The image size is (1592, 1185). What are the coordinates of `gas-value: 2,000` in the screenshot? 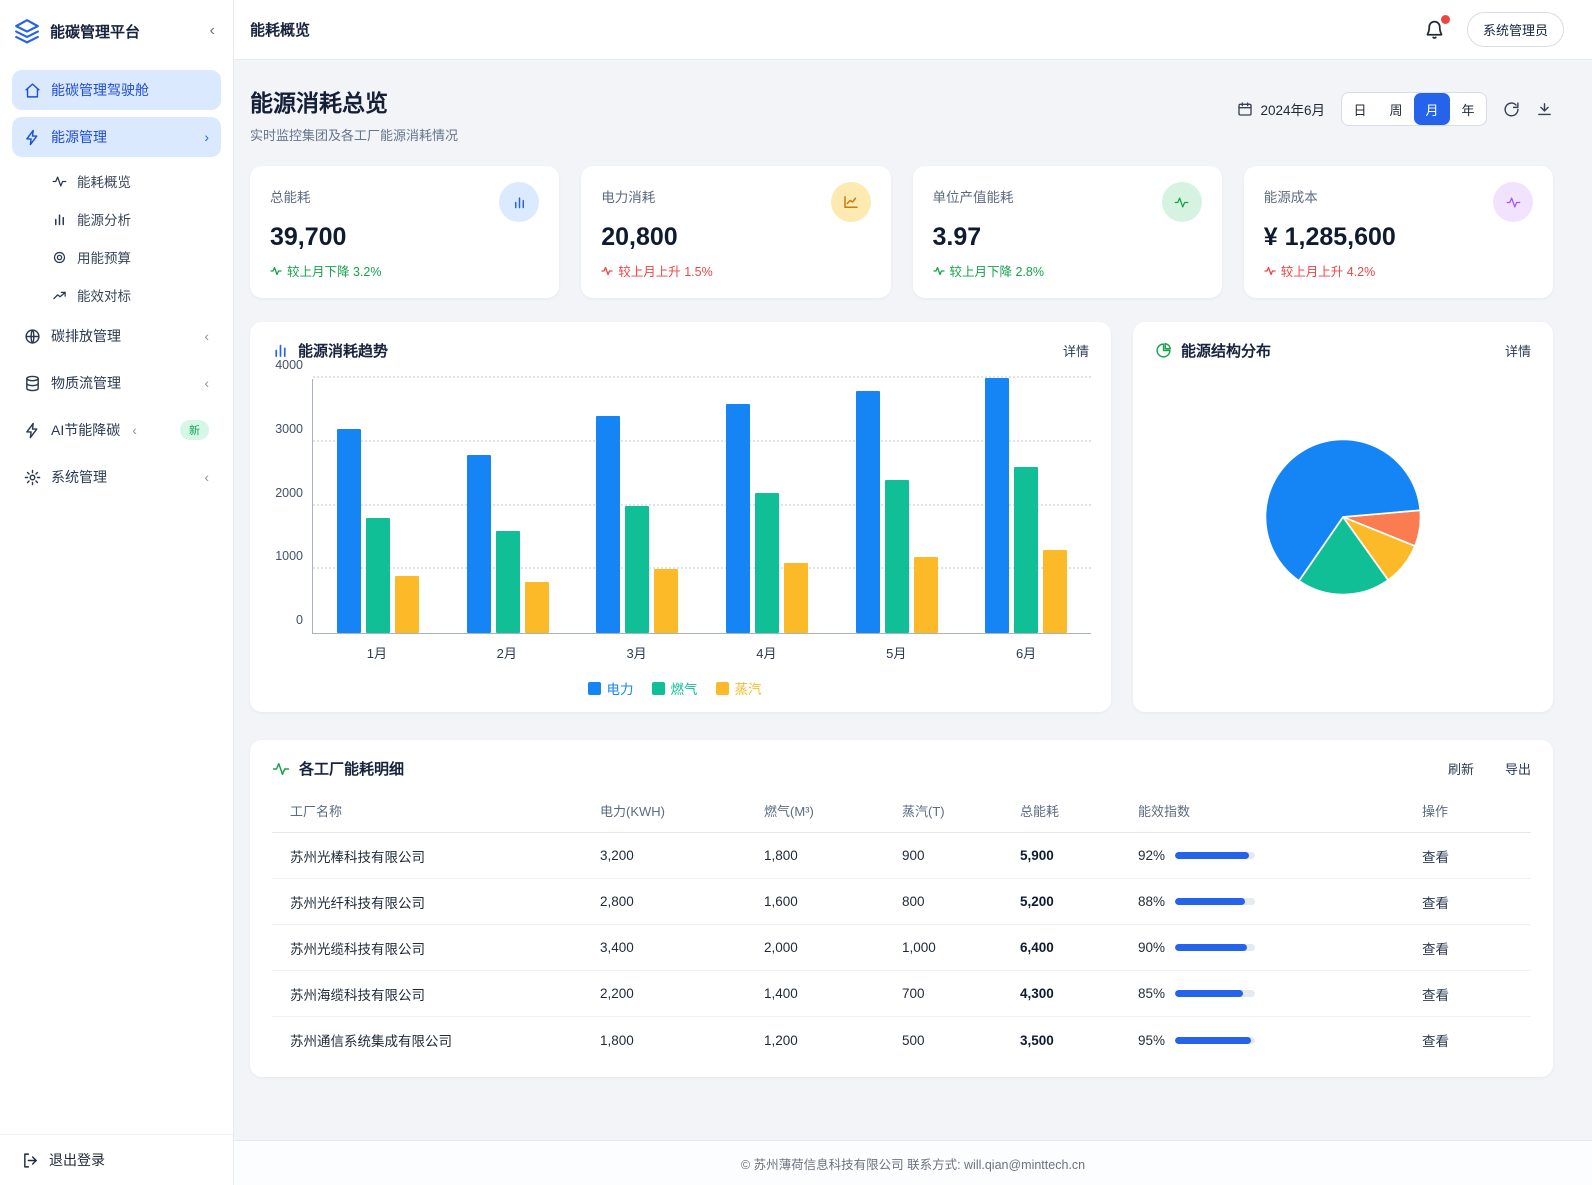 It's located at (781, 947).